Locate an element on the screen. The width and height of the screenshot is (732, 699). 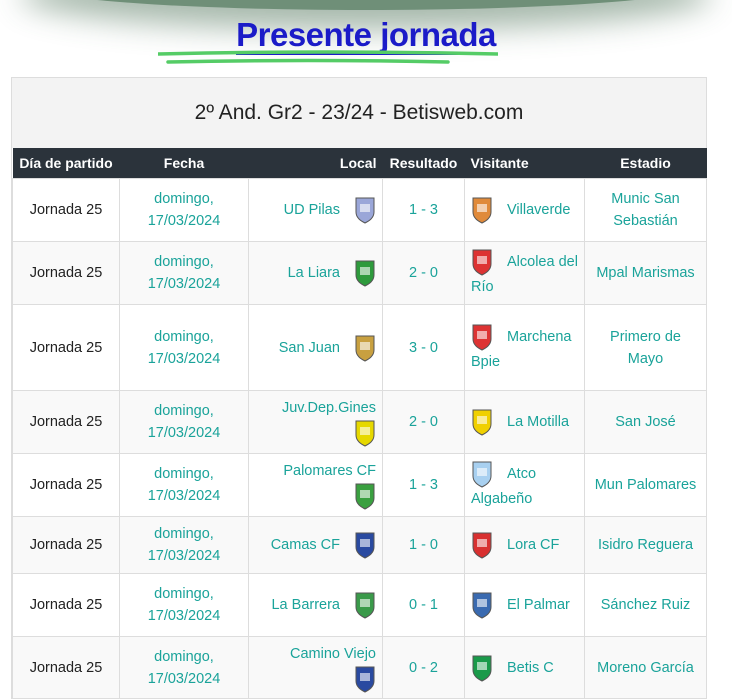
estadio-cell: Primero de Mayo is located at coordinates (645, 347).